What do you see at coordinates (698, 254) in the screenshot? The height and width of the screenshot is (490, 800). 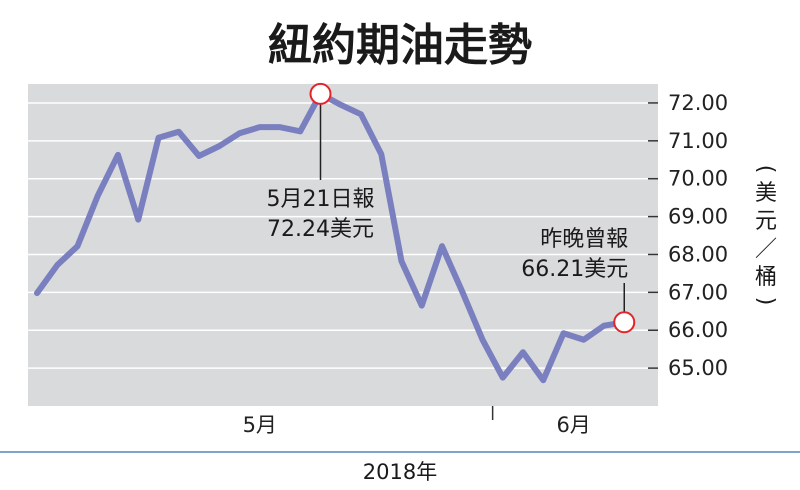 I see `y-tick-label: 68.00` at bounding box center [698, 254].